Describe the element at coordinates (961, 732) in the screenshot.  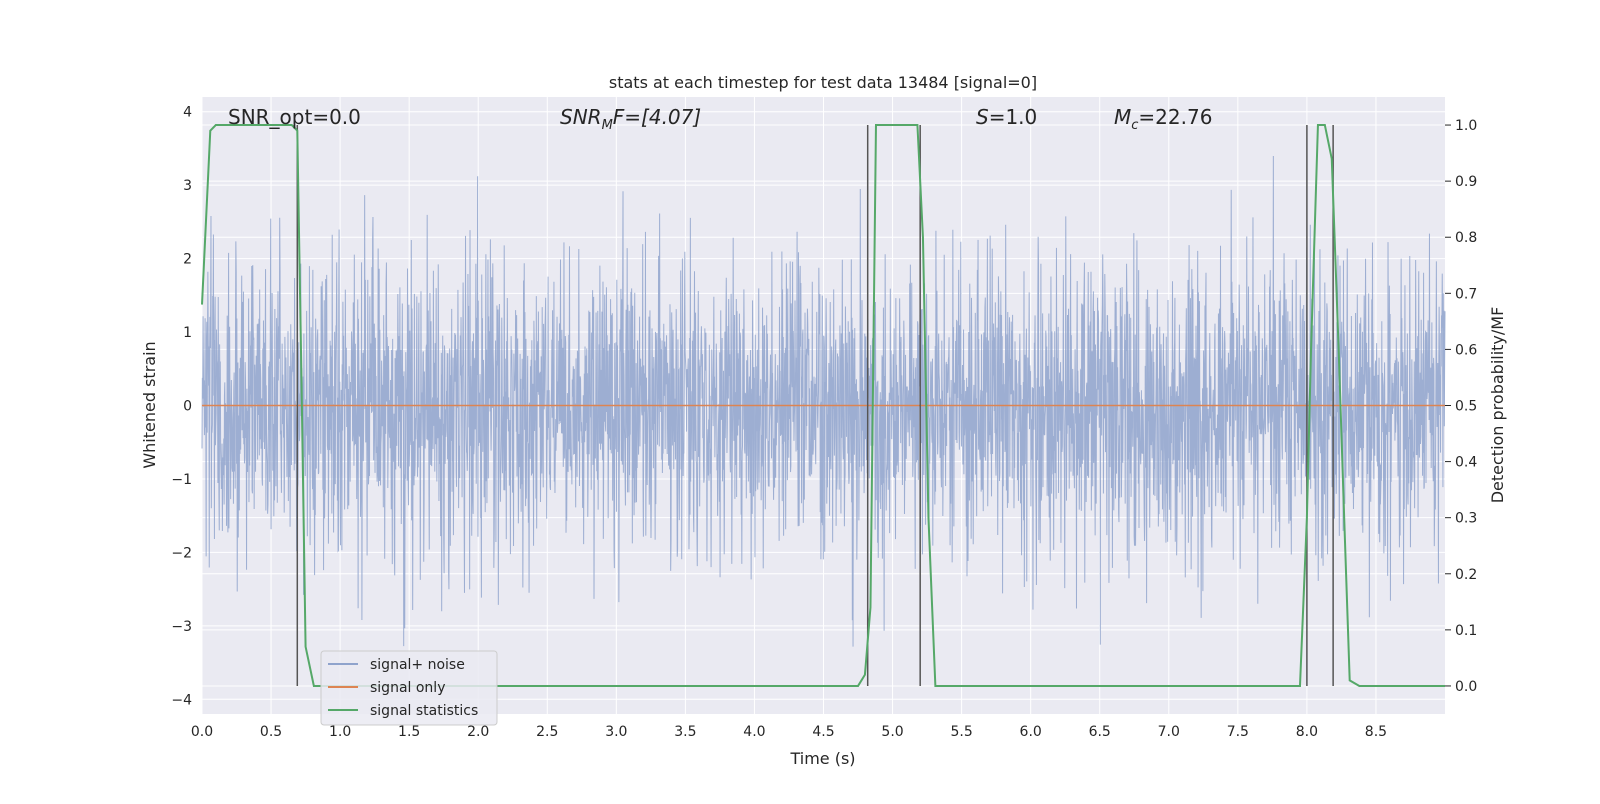
I see `x-tick-label: 5.5` at that location.